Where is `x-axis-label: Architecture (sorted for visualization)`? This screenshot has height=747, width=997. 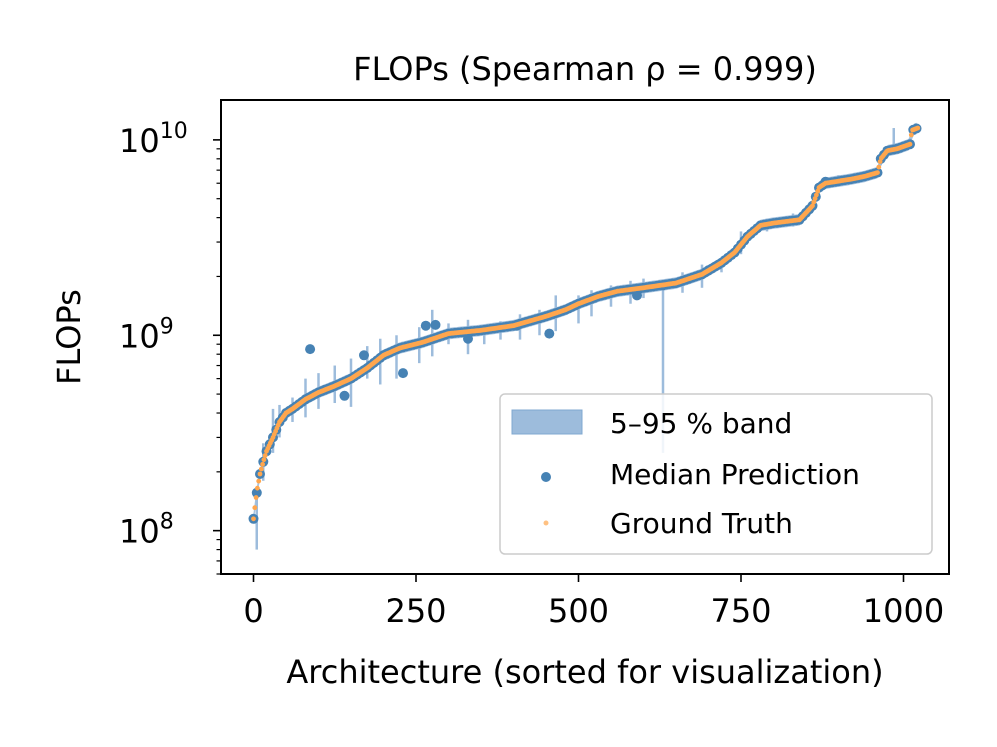
x-axis-label: Architecture (sorted for visualization) is located at coordinates (584, 672).